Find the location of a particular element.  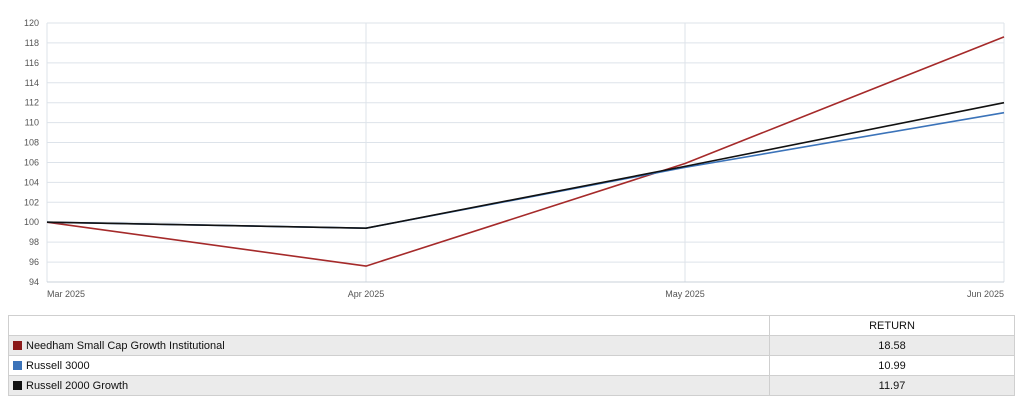

table-row: Russell 3000 10.99 is located at coordinates (511, 365).